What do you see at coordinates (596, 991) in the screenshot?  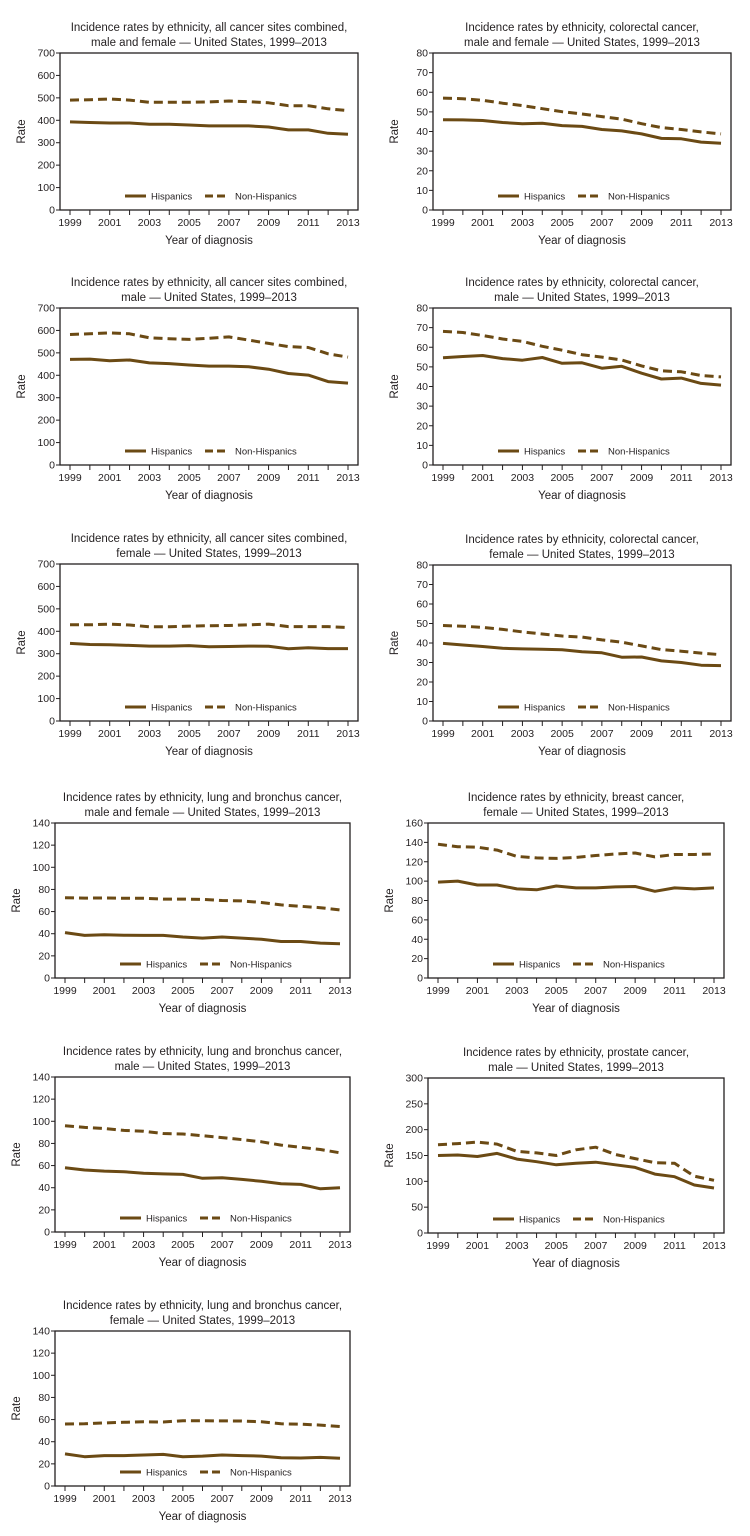 I see `x-tick-label: 2007` at bounding box center [596, 991].